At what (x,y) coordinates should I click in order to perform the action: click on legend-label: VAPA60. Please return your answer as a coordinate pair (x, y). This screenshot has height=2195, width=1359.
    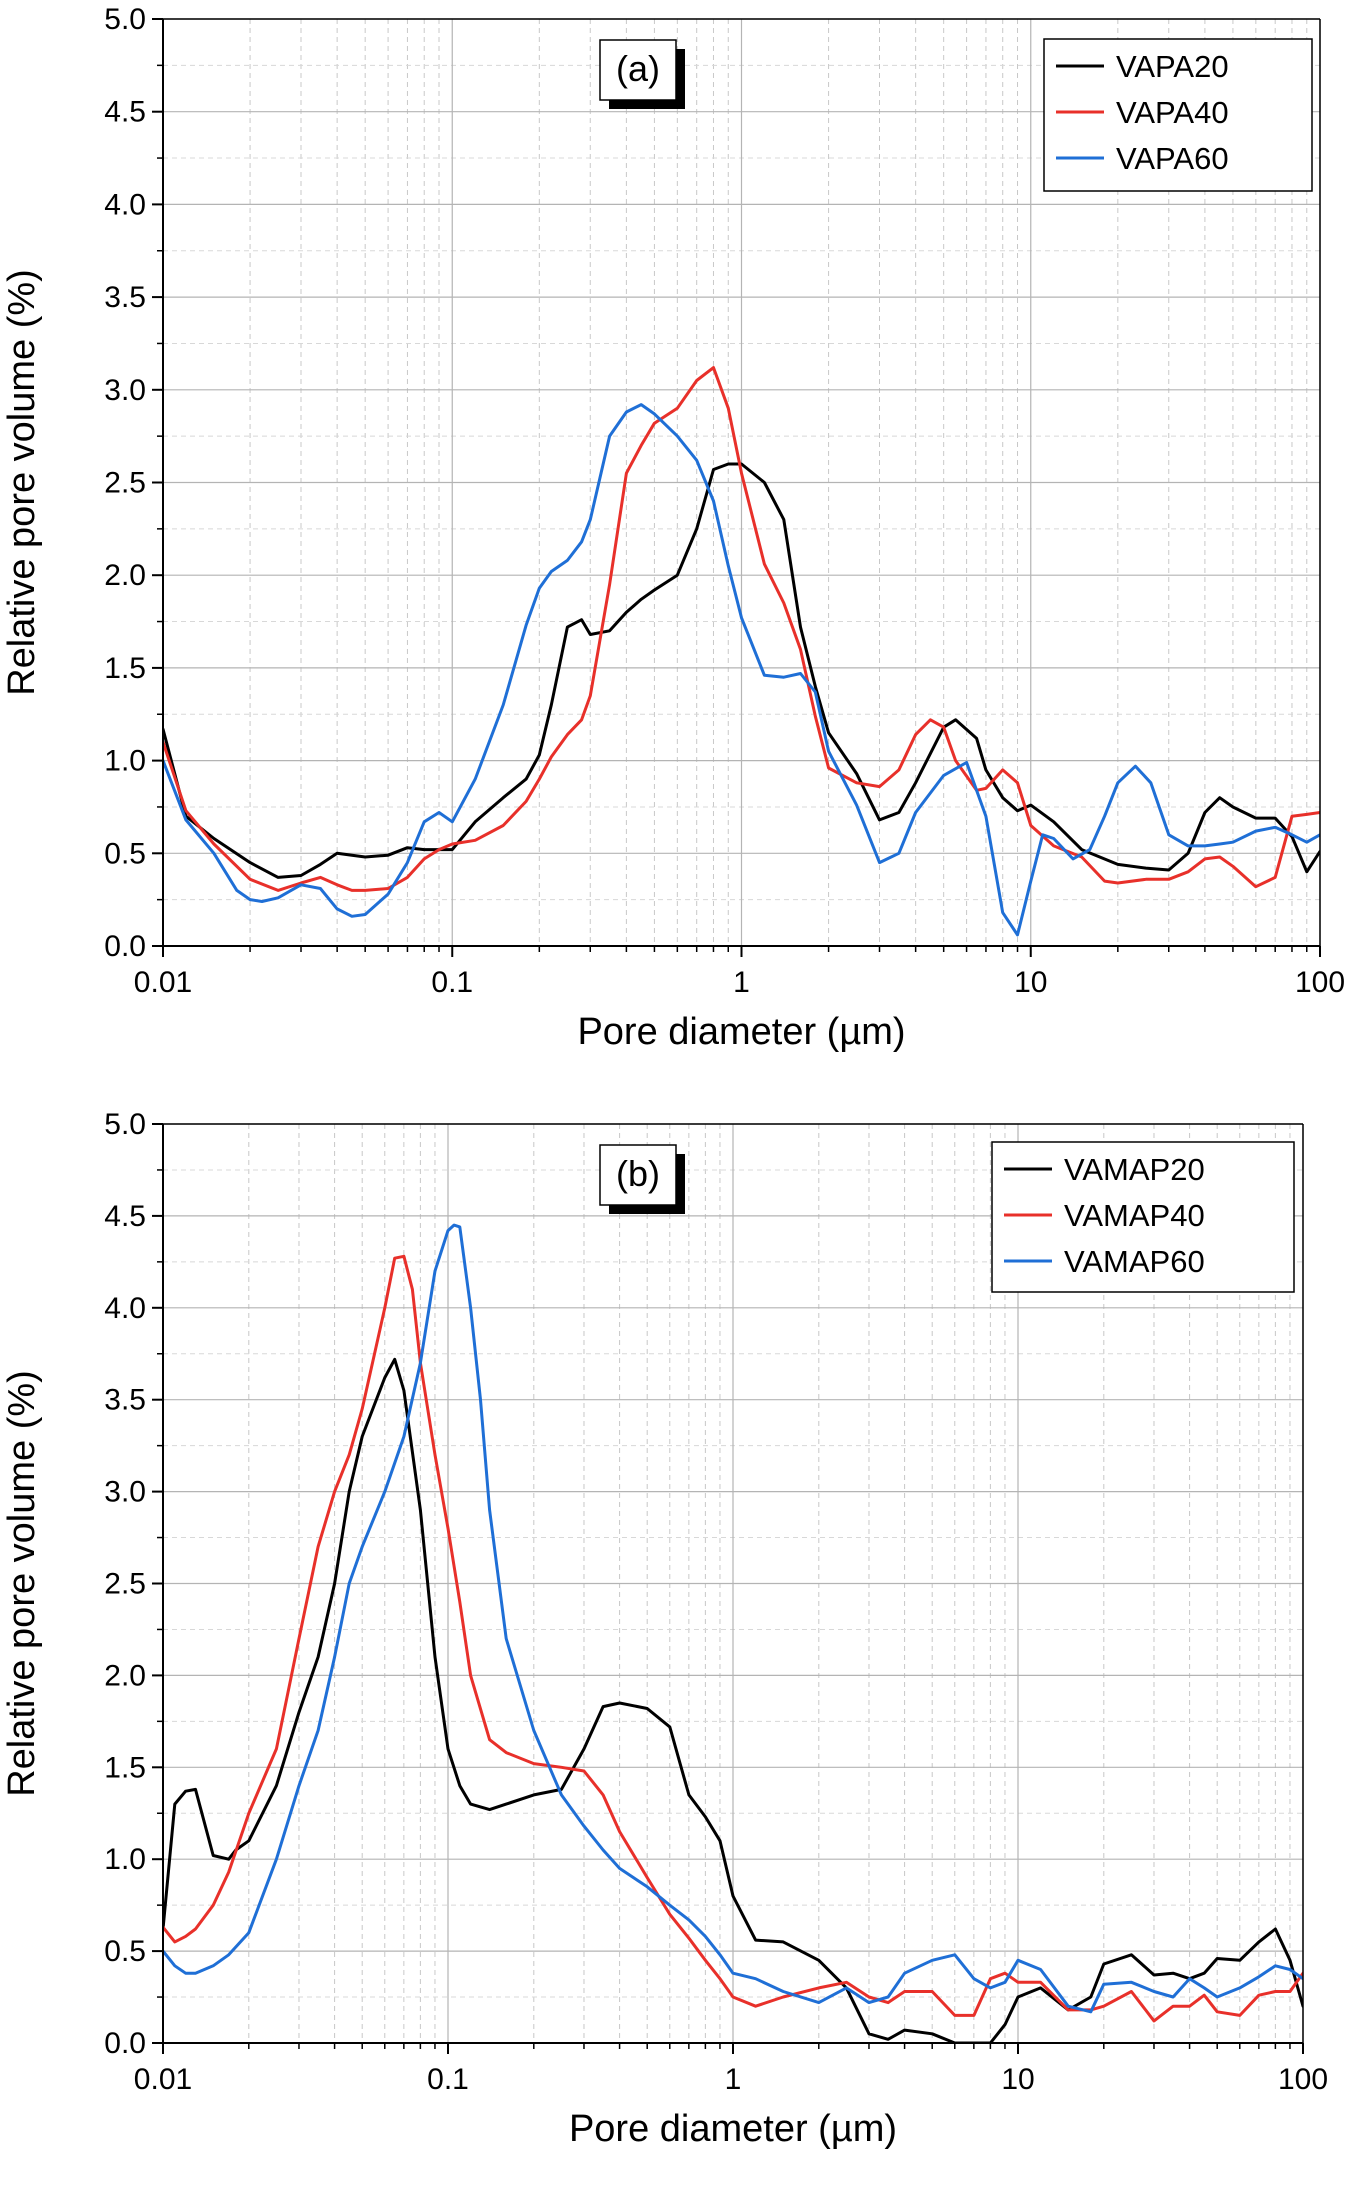
    Looking at the image, I should click on (1172, 158).